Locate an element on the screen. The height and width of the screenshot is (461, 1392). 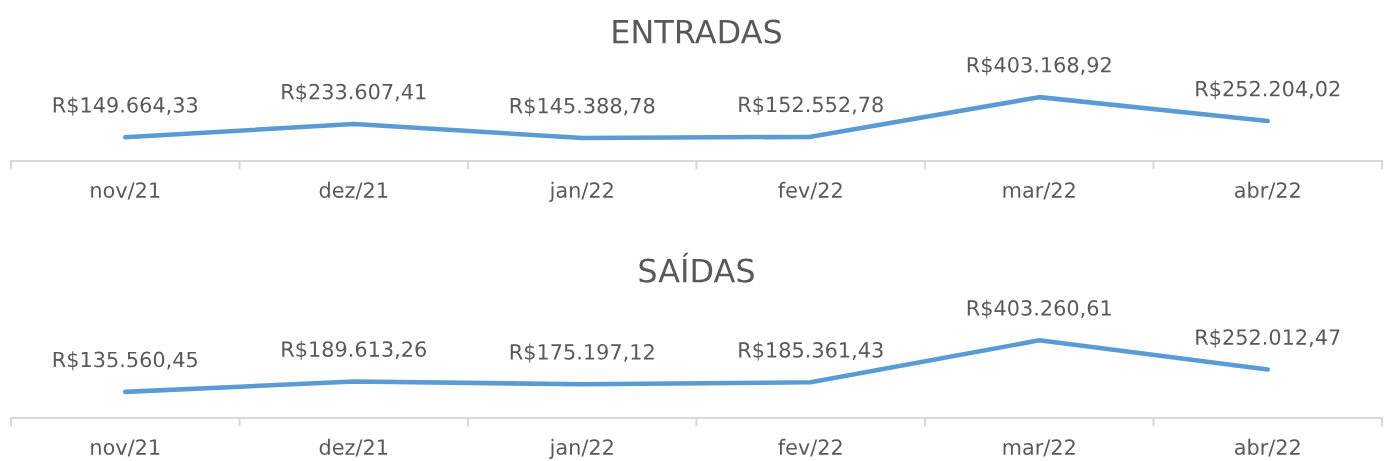
chart-title: SAÍDAS is located at coordinates (696, 267).